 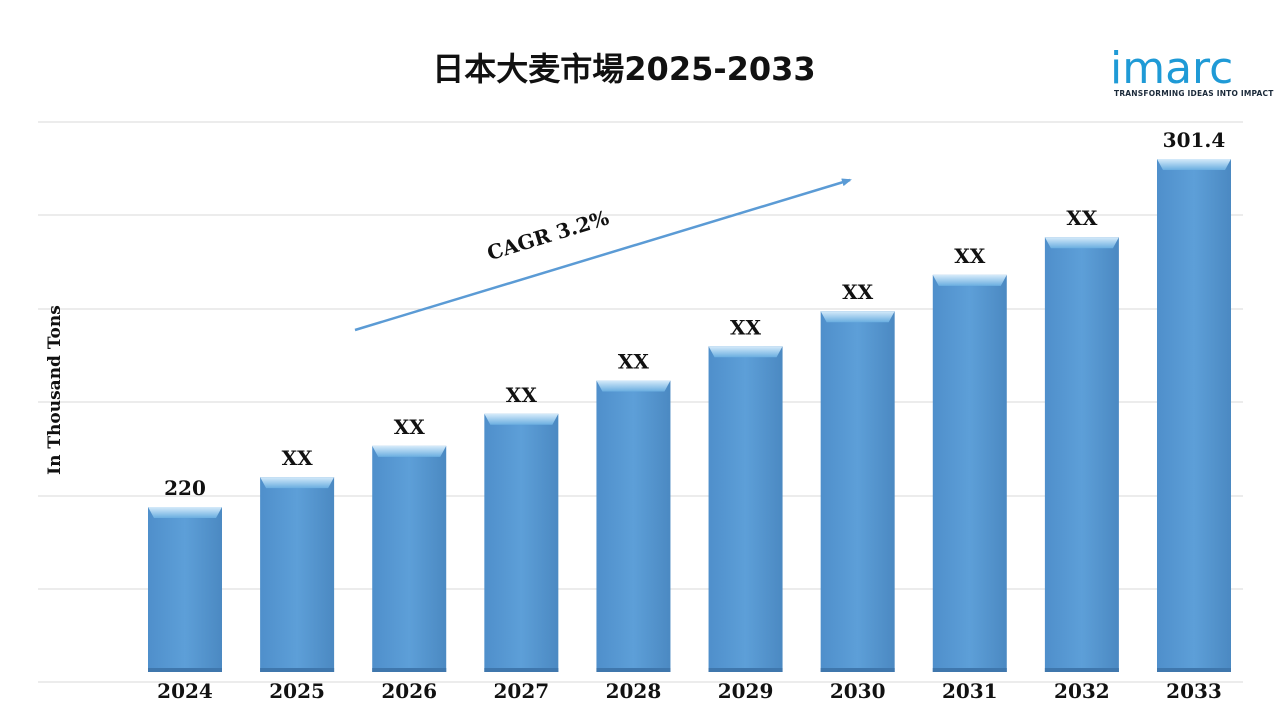 I want to click on logo-wordmark: imarc, so click(x=1171, y=68).